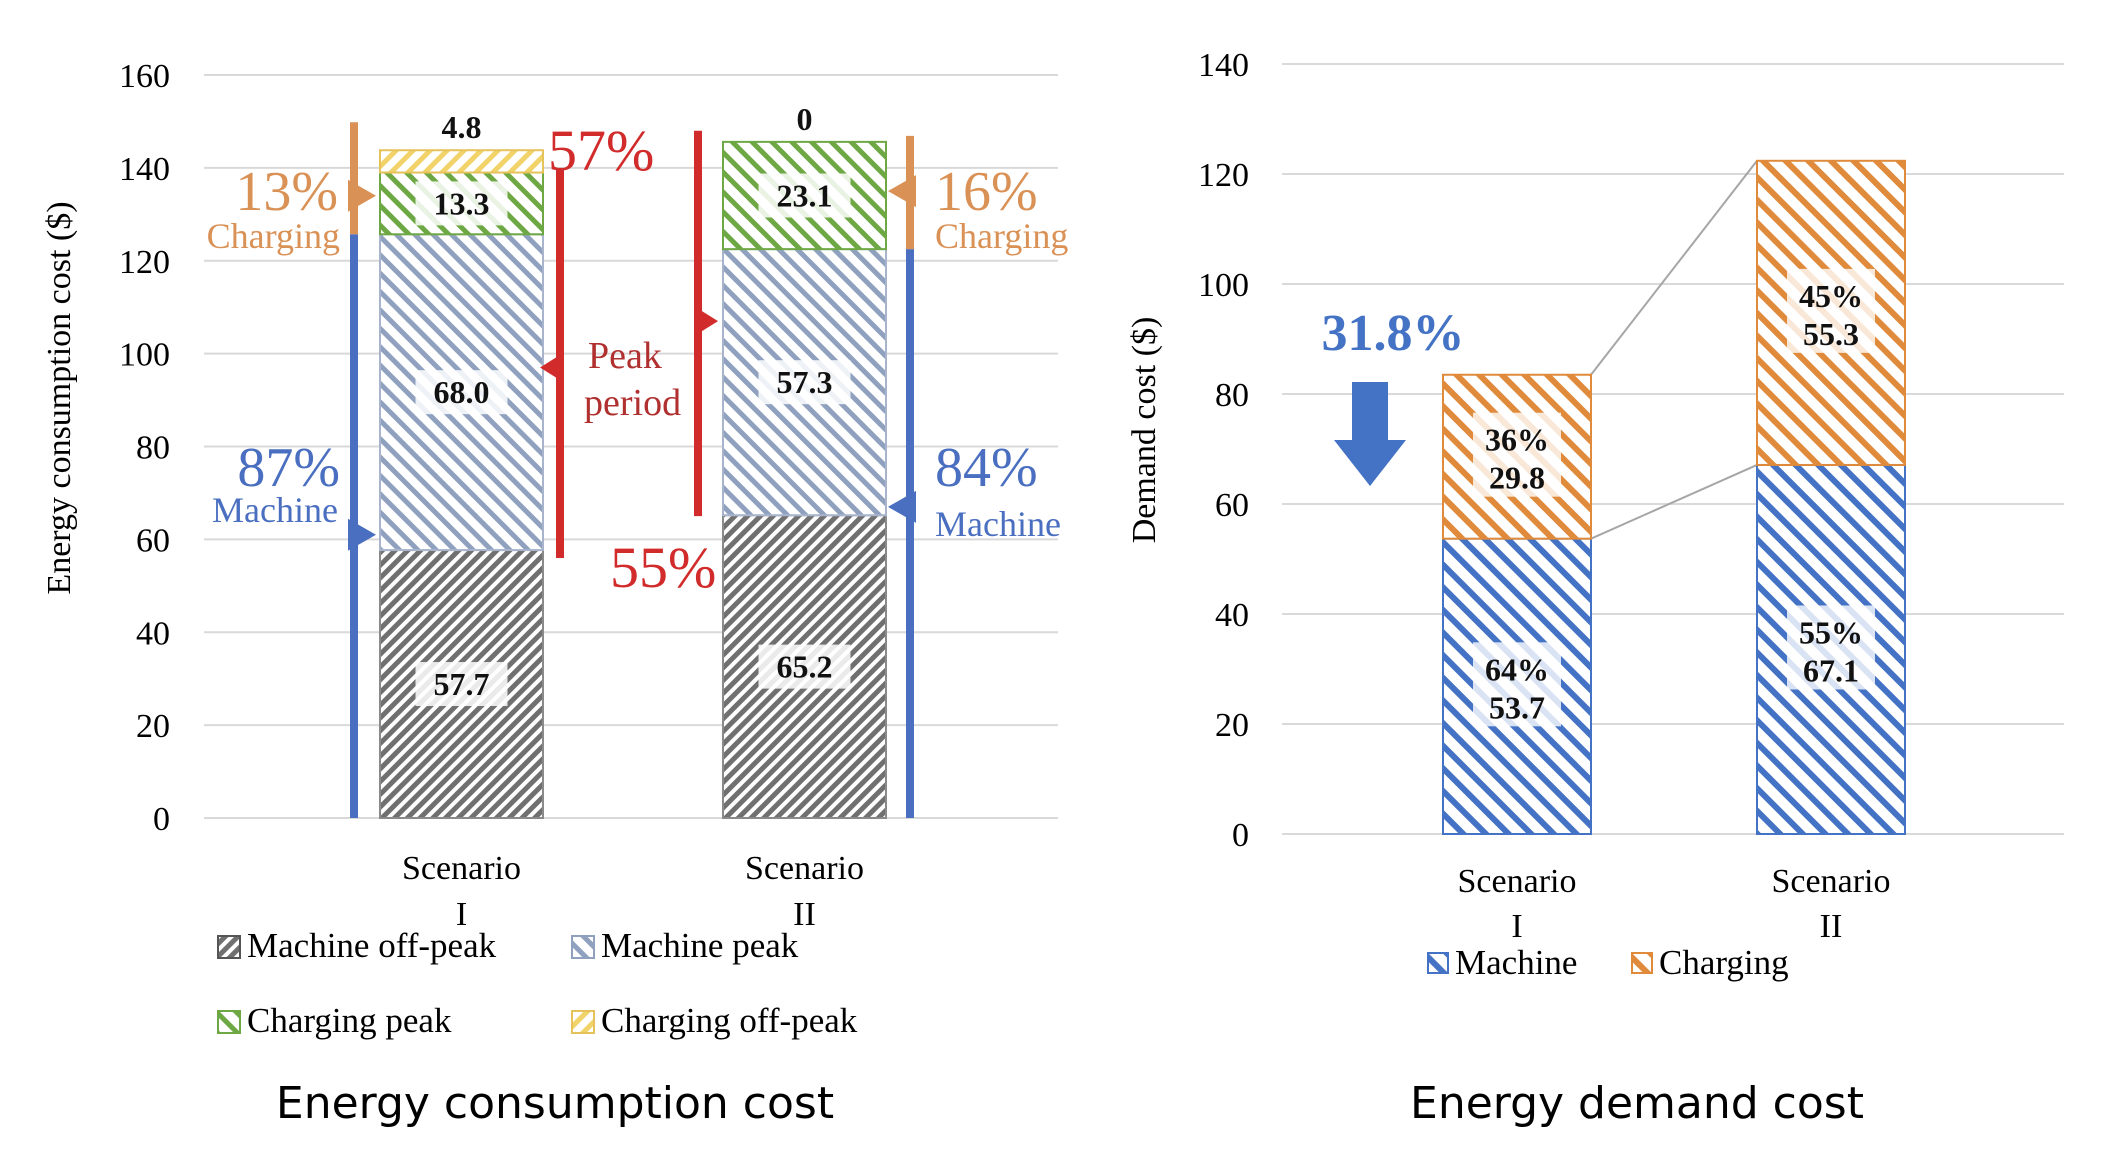 This screenshot has height=1150, width=2116. I want to click on right-annotations: 31.8%, so click(1393, 395).